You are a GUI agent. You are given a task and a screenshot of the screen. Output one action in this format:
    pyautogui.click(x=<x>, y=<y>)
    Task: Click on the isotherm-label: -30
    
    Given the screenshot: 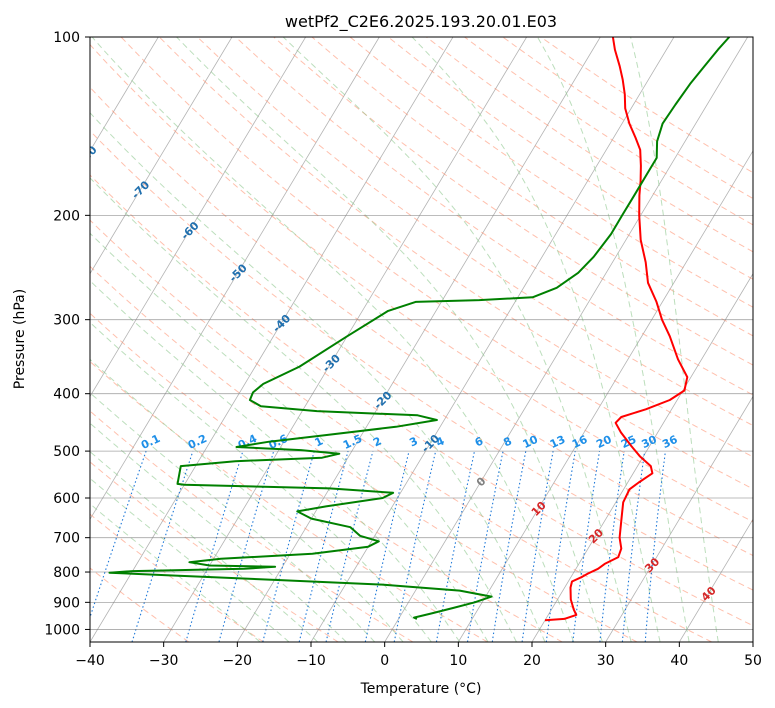 What is the action you would take?
    pyautogui.click(x=331, y=362)
    